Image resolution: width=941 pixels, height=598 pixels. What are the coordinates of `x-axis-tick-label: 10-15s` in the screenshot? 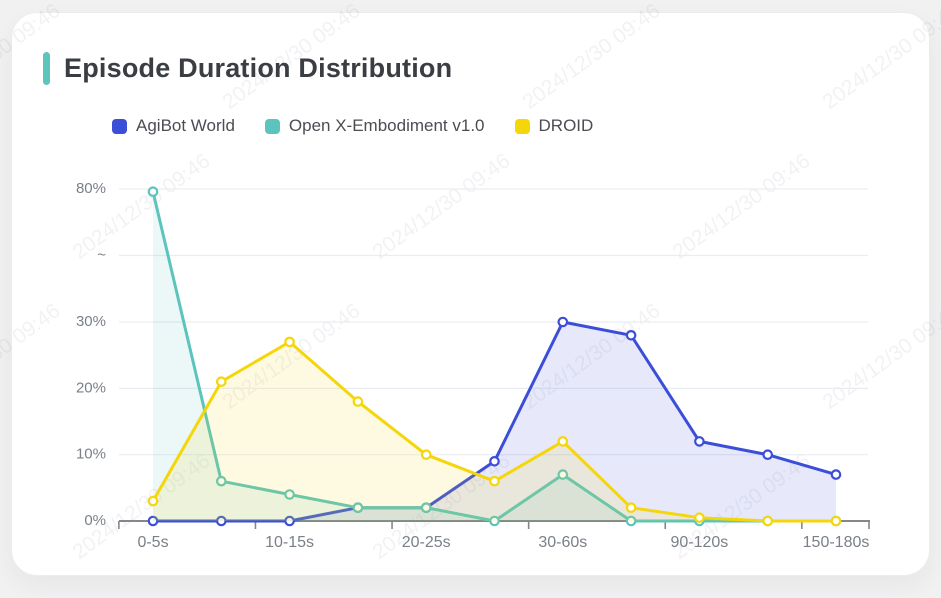 It's located at (289, 542).